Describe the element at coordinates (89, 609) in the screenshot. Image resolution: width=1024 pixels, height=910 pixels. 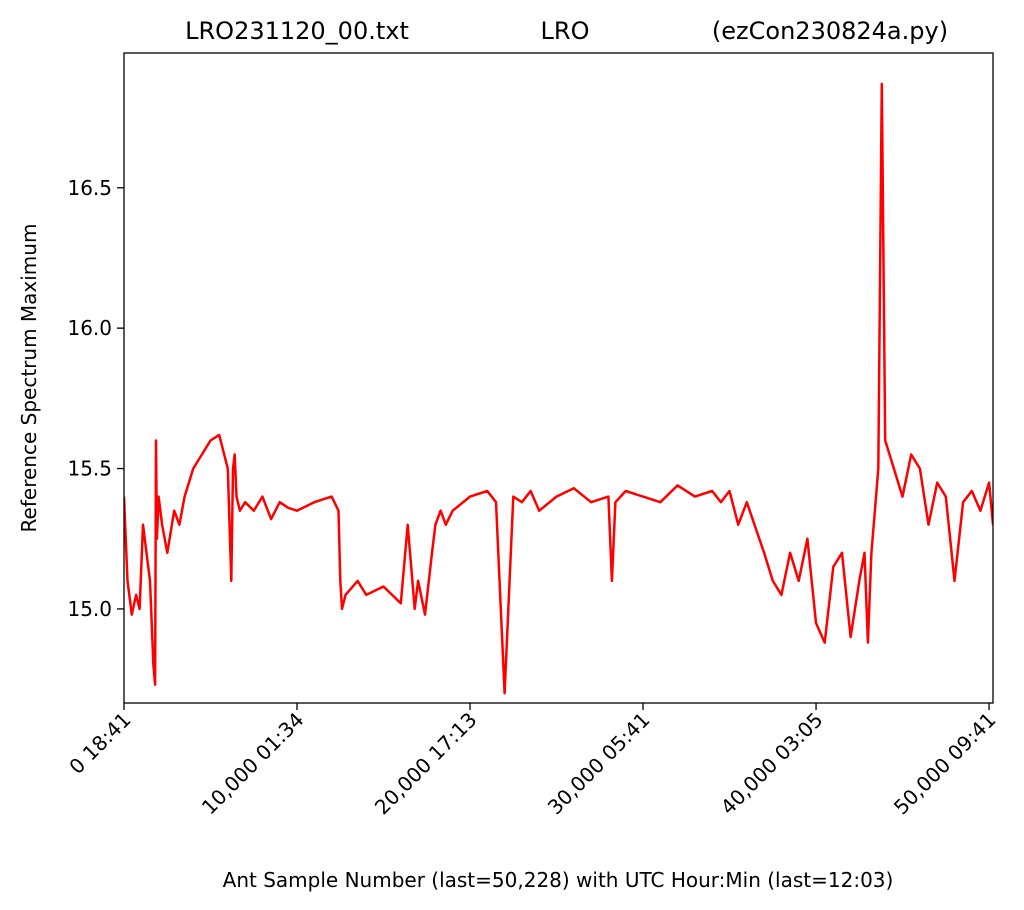
I see `y-tick-label: 15.0` at that location.